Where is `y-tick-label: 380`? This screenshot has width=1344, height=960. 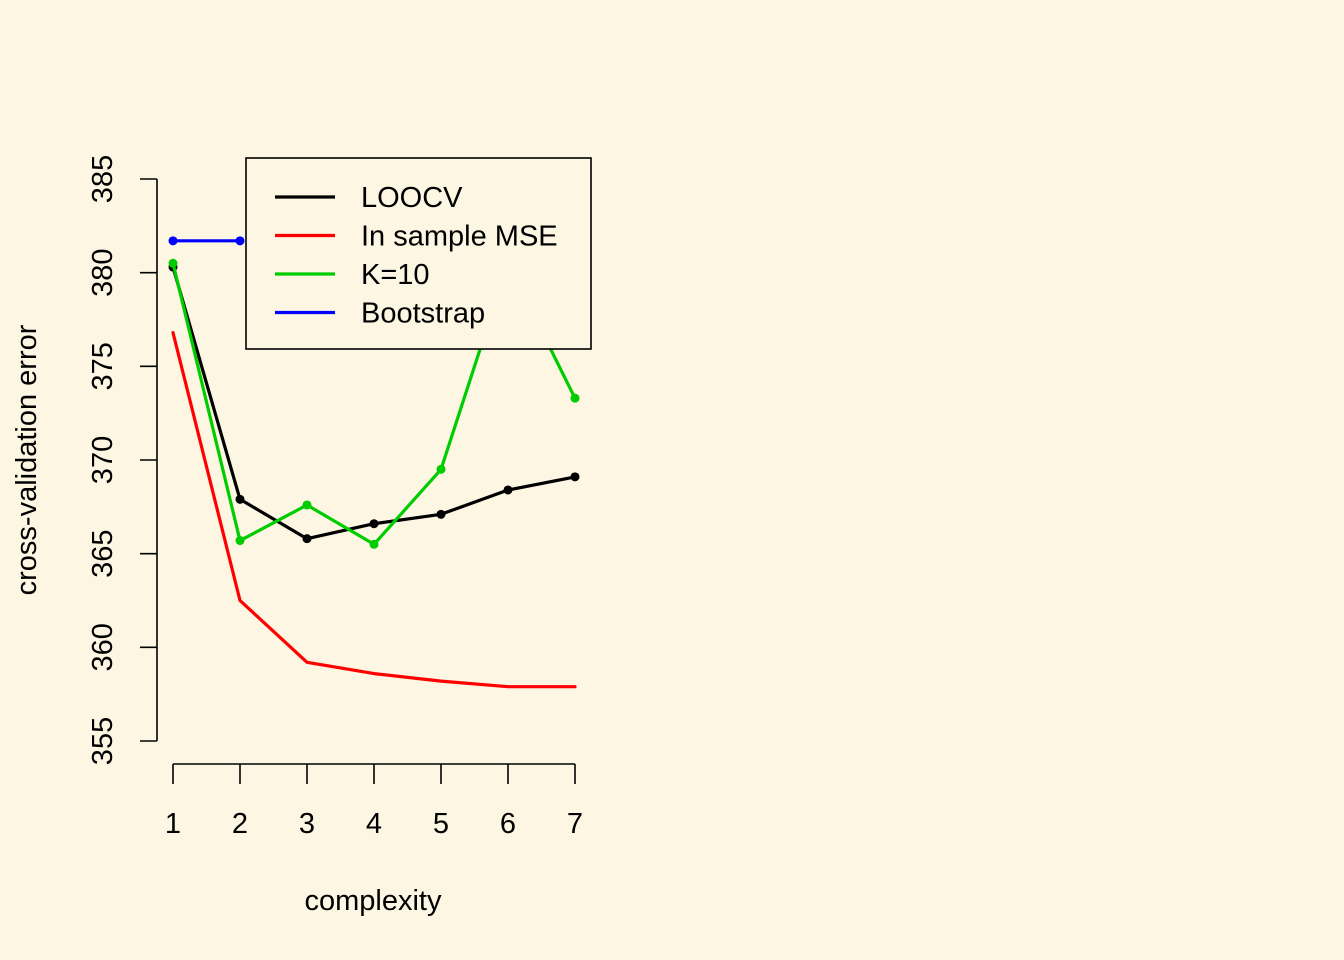 y-tick-label: 380 is located at coordinates (103, 272).